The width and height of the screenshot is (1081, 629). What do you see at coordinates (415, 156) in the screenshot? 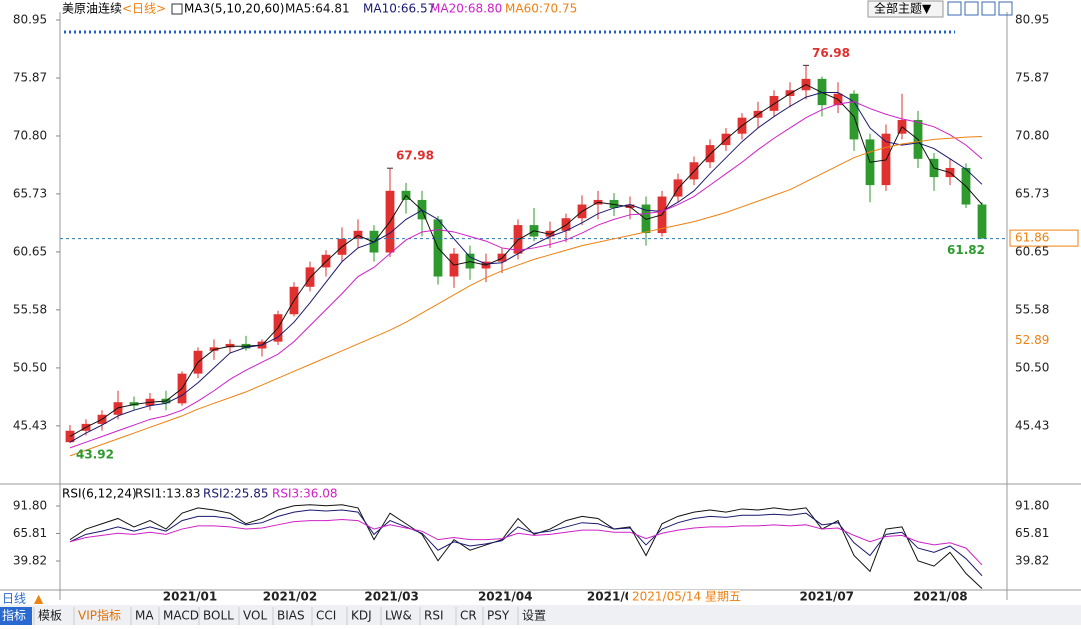
I see `price-annotation: 67.98` at bounding box center [415, 156].